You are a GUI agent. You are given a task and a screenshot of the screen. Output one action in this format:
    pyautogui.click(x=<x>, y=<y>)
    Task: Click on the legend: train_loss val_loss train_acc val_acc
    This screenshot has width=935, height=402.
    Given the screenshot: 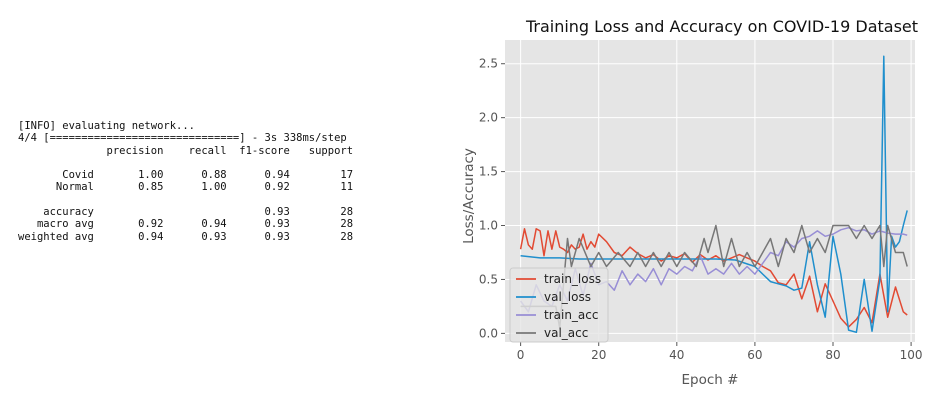 What is the action you would take?
    pyautogui.click(x=559, y=305)
    